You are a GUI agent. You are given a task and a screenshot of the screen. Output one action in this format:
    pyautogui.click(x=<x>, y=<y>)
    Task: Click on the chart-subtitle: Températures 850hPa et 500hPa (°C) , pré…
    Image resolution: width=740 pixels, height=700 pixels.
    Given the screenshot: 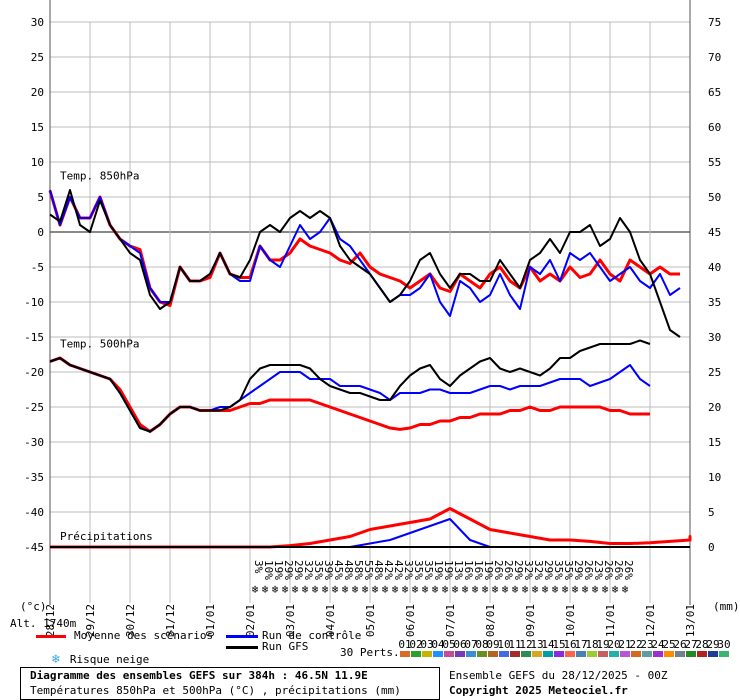 What is the action you would take?
    pyautogui.click(x=215, y=690)
    